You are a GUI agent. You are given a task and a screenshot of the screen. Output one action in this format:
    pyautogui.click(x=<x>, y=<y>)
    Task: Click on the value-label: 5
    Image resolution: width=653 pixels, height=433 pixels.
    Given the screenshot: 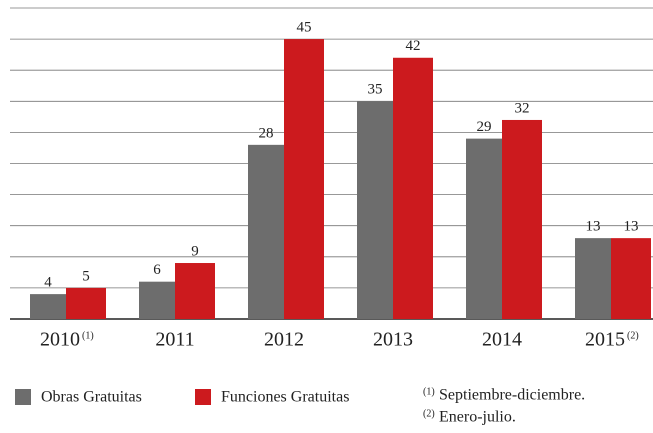 What is the action you would take?
    pyautogui.click(x=86, y=276)
    